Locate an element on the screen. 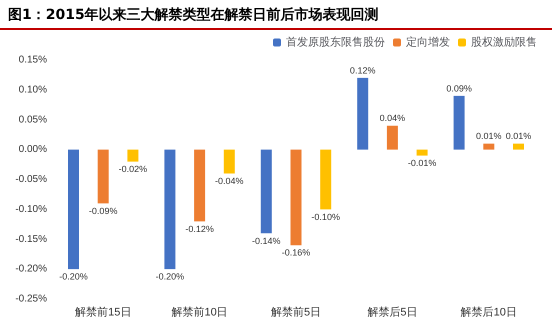 This screenshot has height=331, width=552. data-label: -0.01% is located at coordinates (422, 163).